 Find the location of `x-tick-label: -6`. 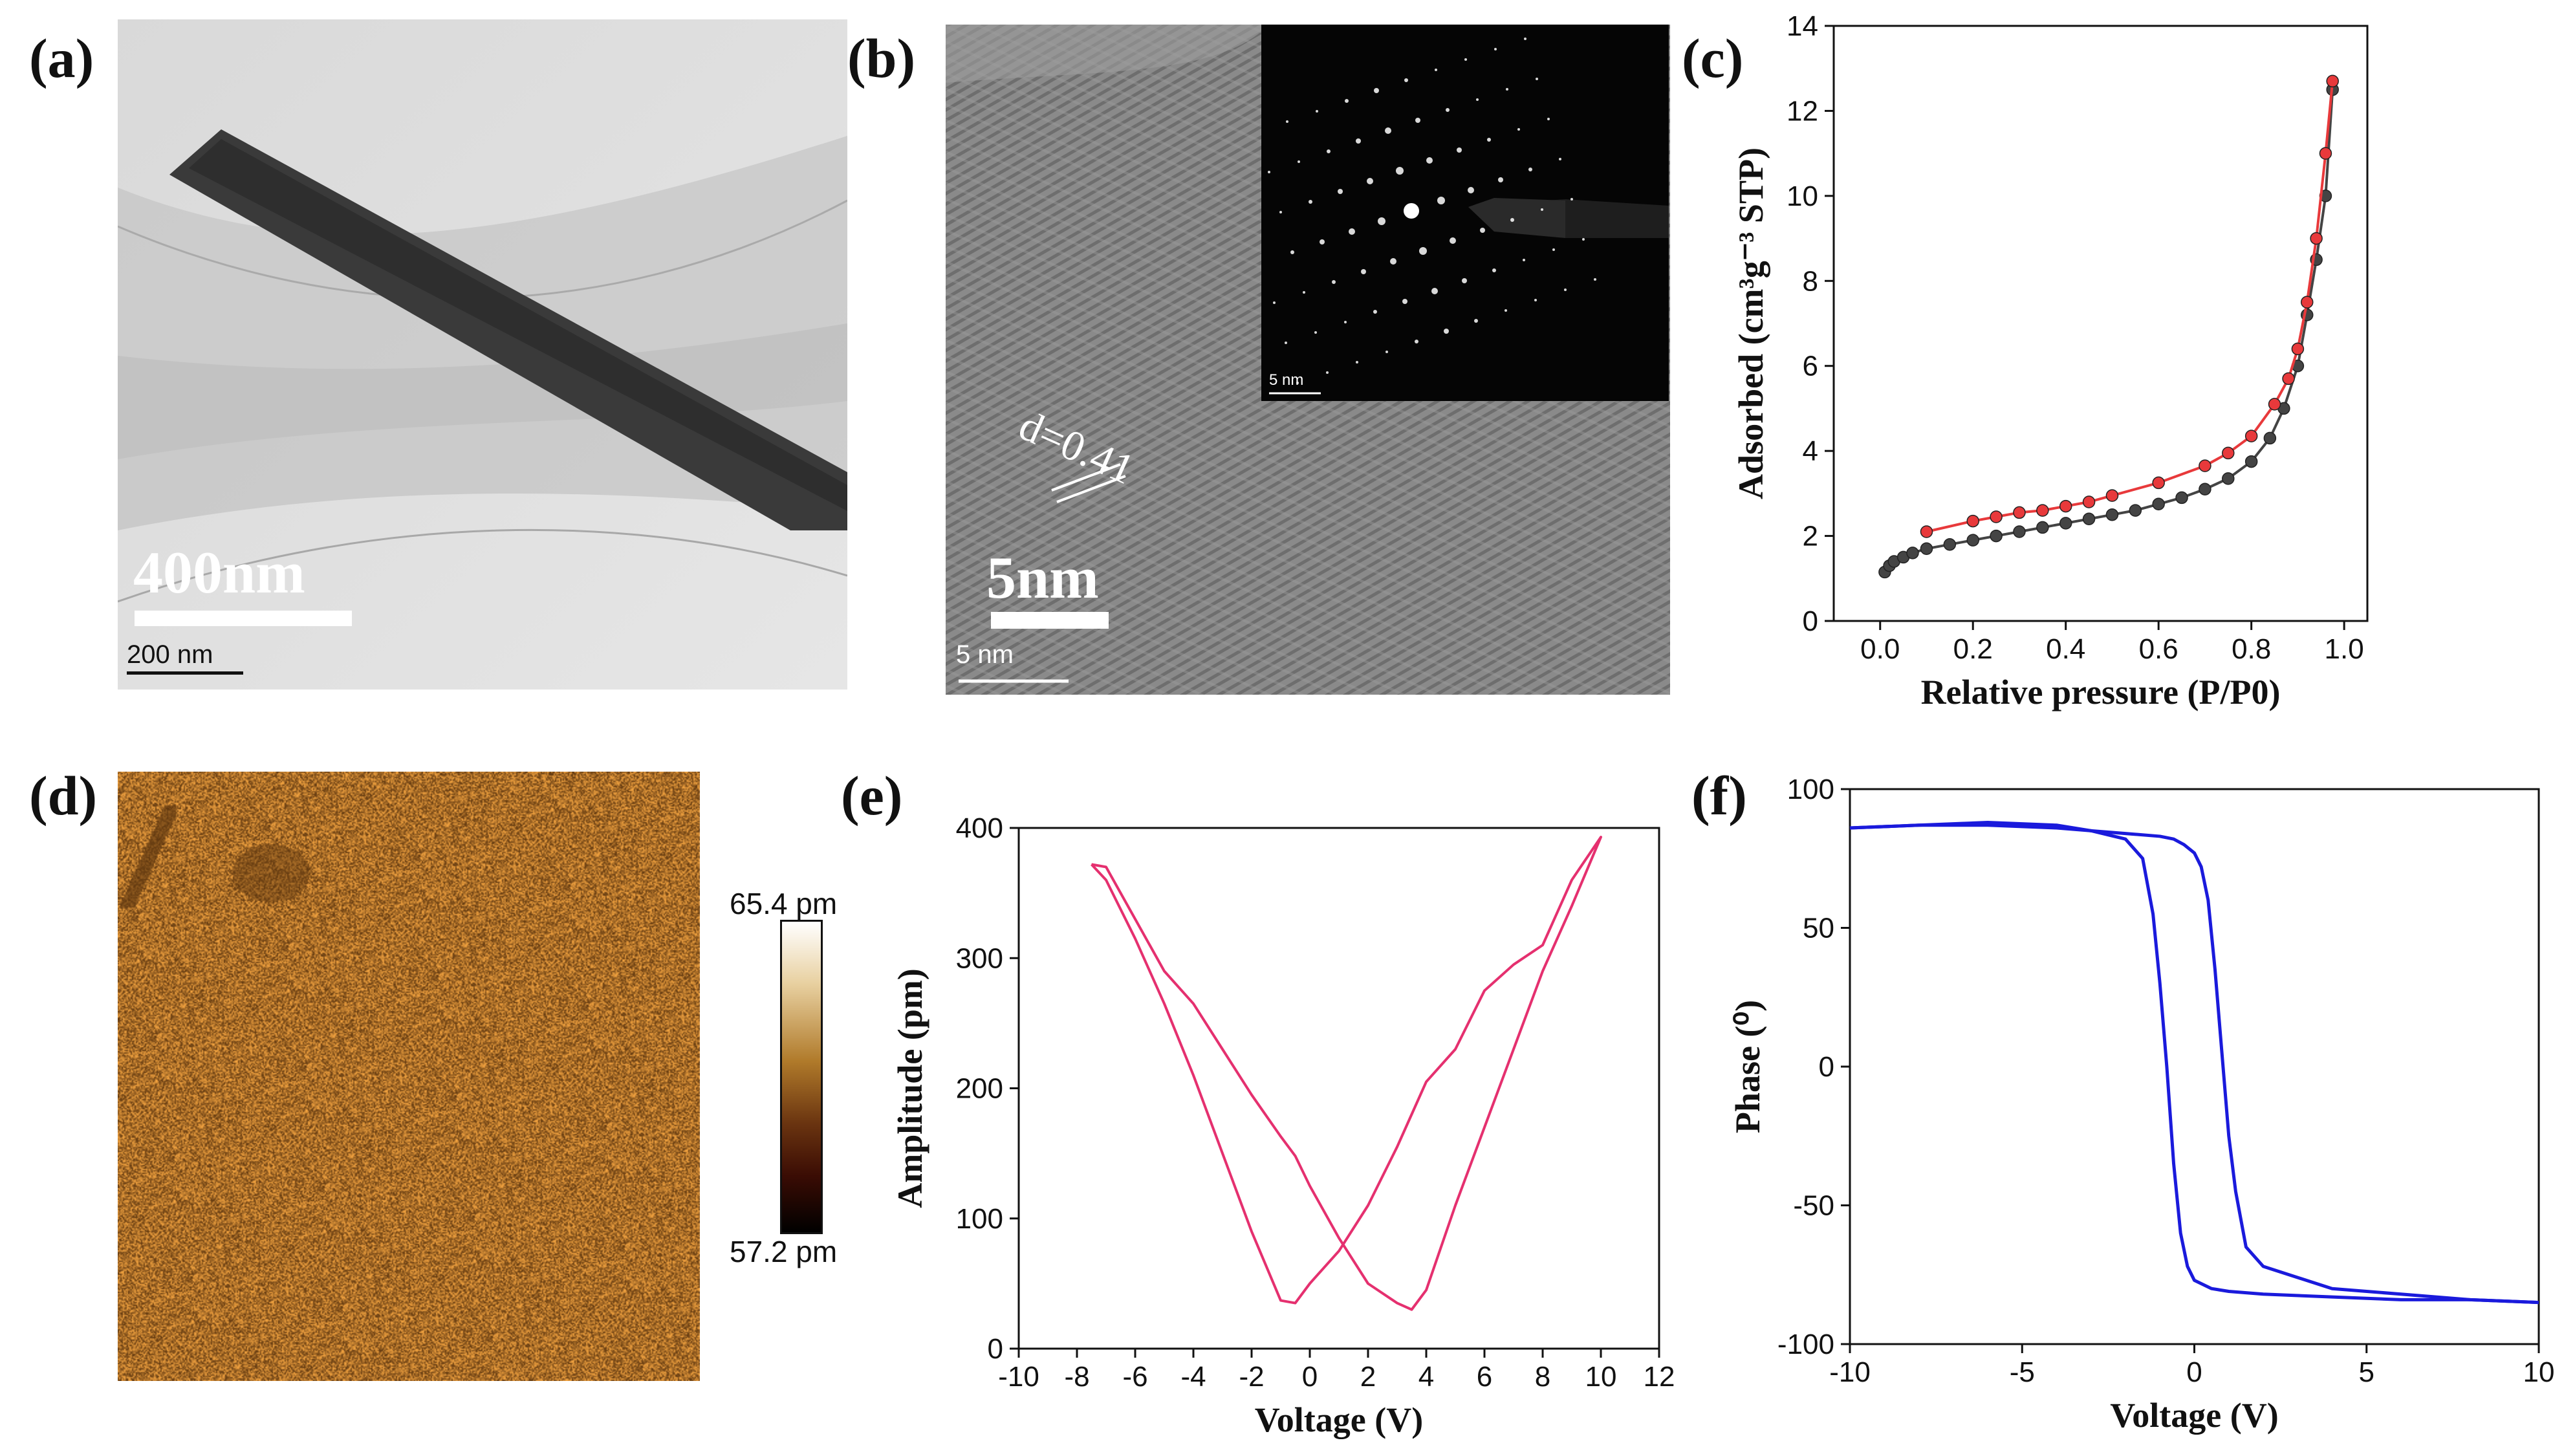

x-tick-label: -6 is located at coordinates (1134, 1377).